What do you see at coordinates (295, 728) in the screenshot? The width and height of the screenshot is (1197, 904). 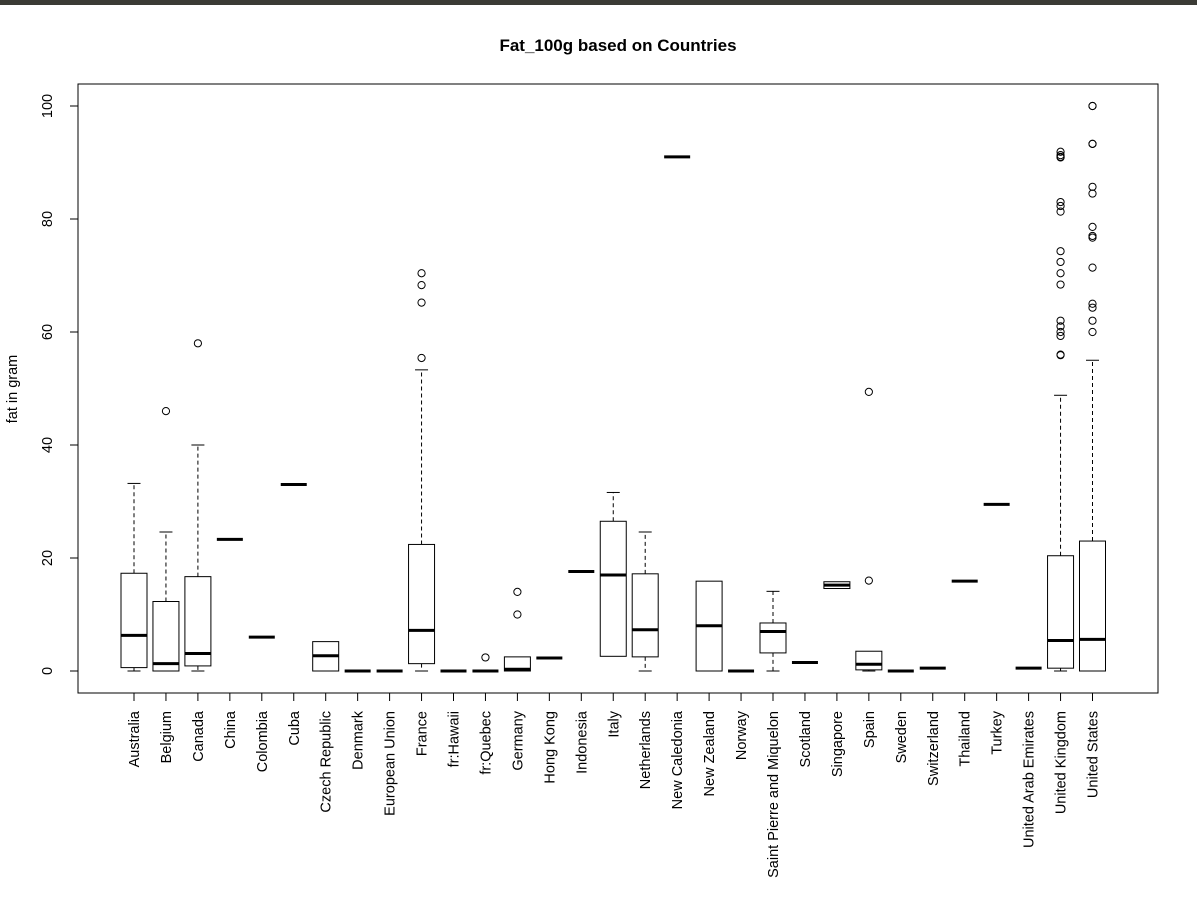 I see `x-tick-label: Cuba` at bounding box center [295, 728].